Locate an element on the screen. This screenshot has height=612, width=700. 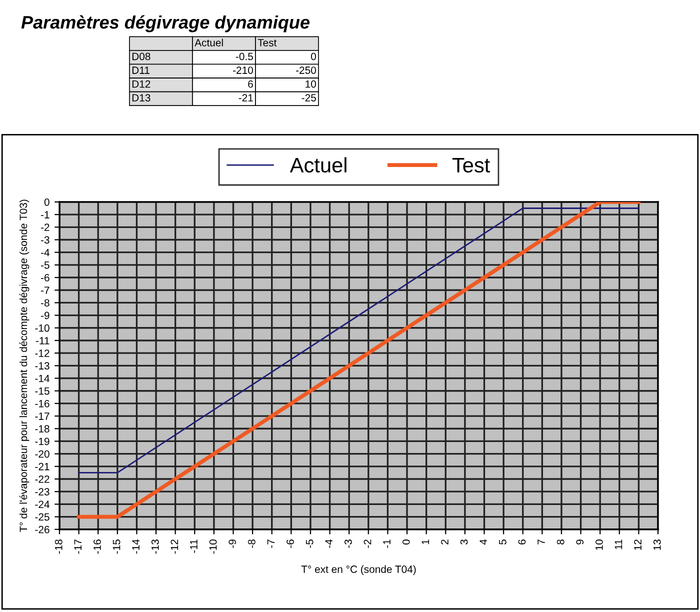
y-tick-label: -2 is located at coordinates (45, 227).